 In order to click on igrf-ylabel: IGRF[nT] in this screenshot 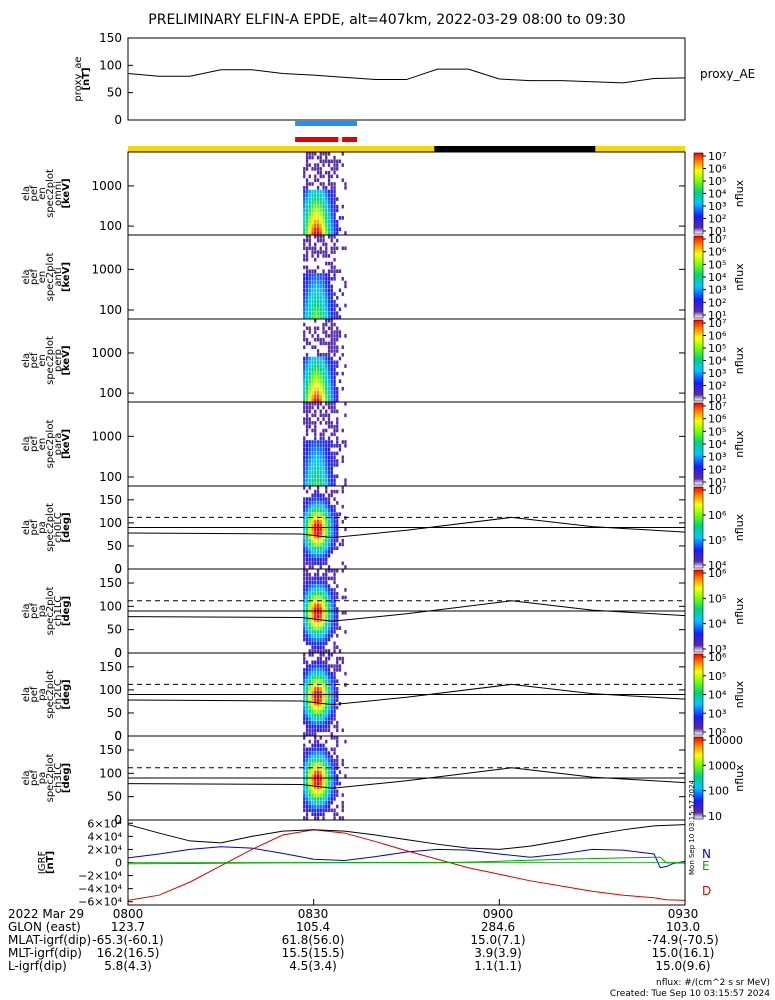, I will do `click(46, 863)`.